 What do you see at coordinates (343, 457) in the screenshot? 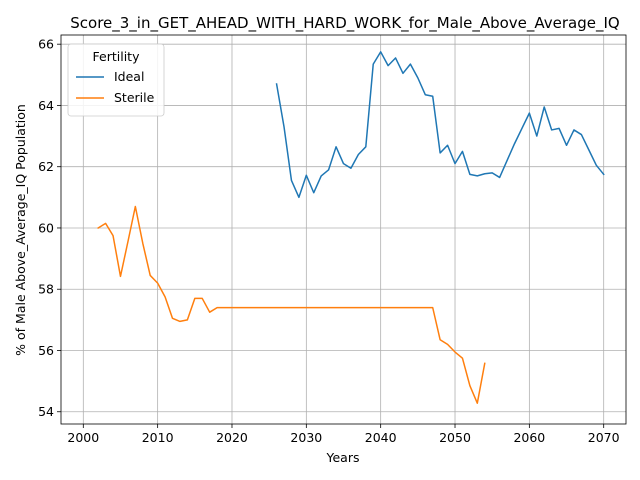
I see `x-axis-label: Years` at bounding box center [343, 457].